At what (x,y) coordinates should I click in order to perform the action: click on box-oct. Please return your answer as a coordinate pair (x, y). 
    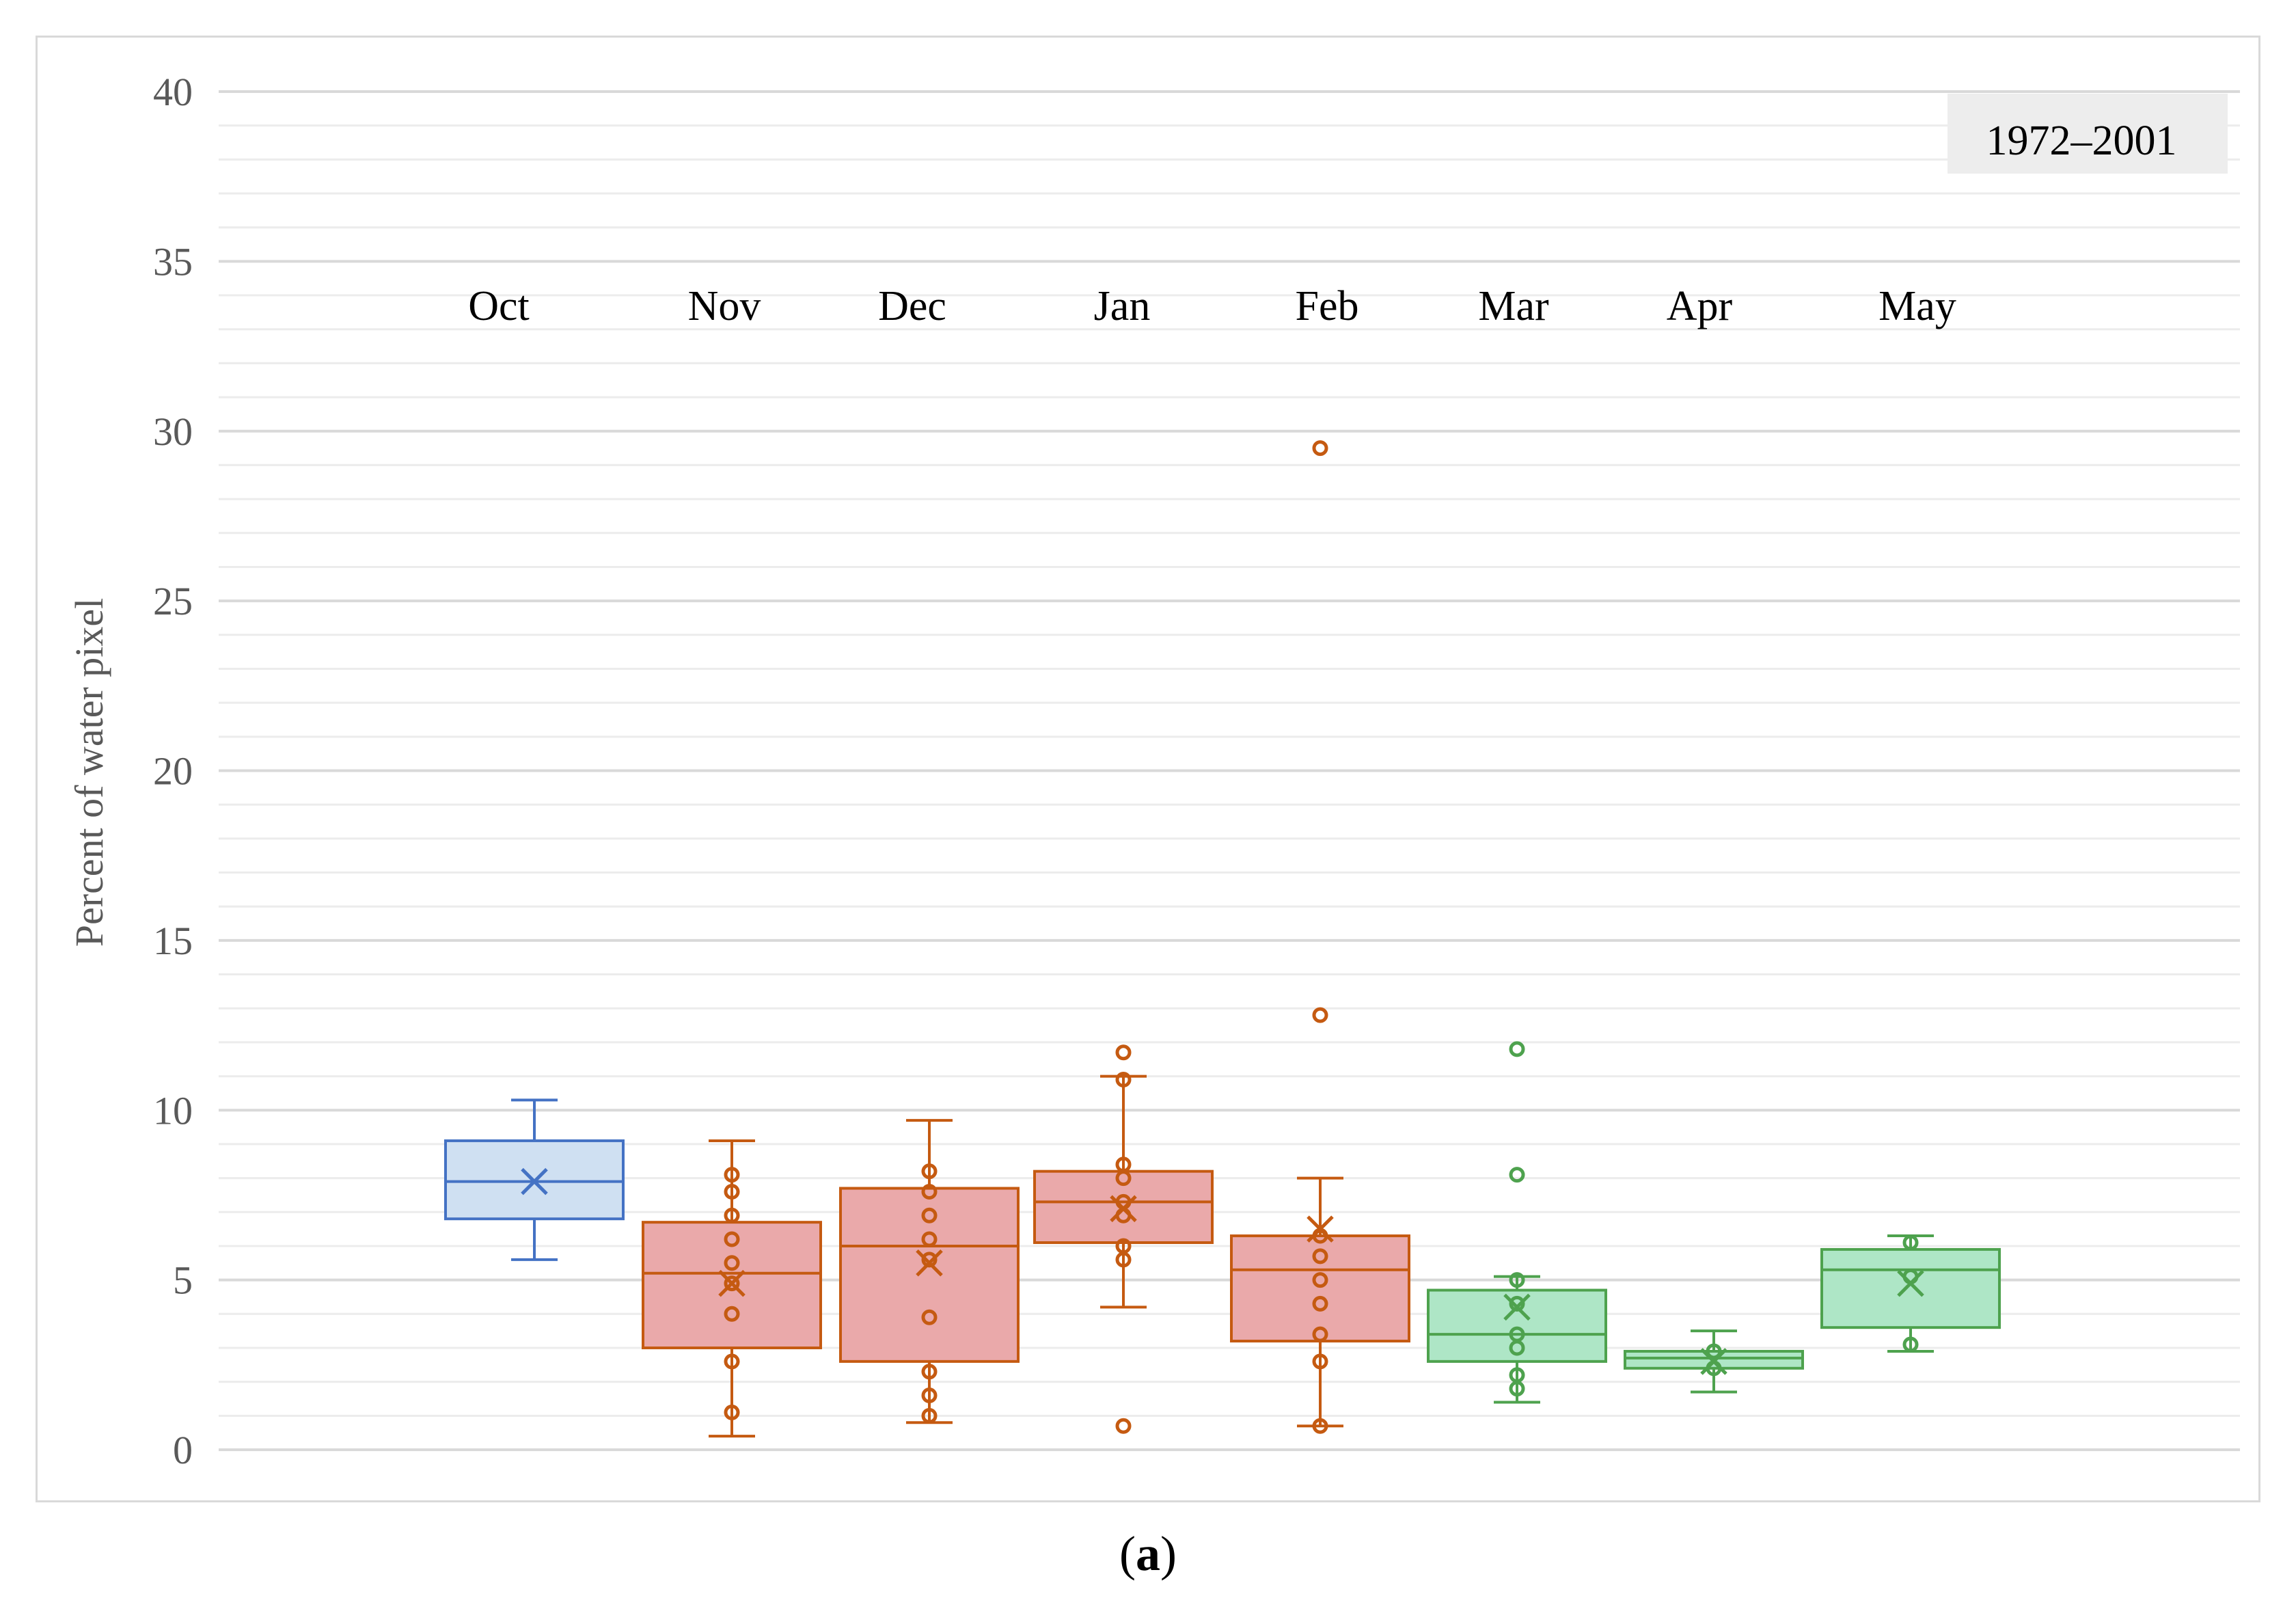
    Looking at the image, I should click on (534, 1179).